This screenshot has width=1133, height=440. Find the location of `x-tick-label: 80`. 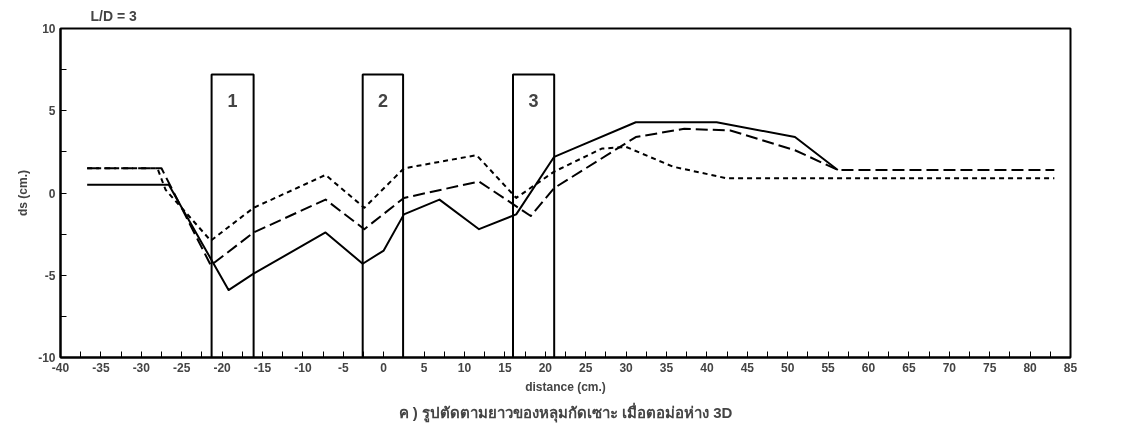

x-tick-label: 80 is located at coordinates (1030, 367).